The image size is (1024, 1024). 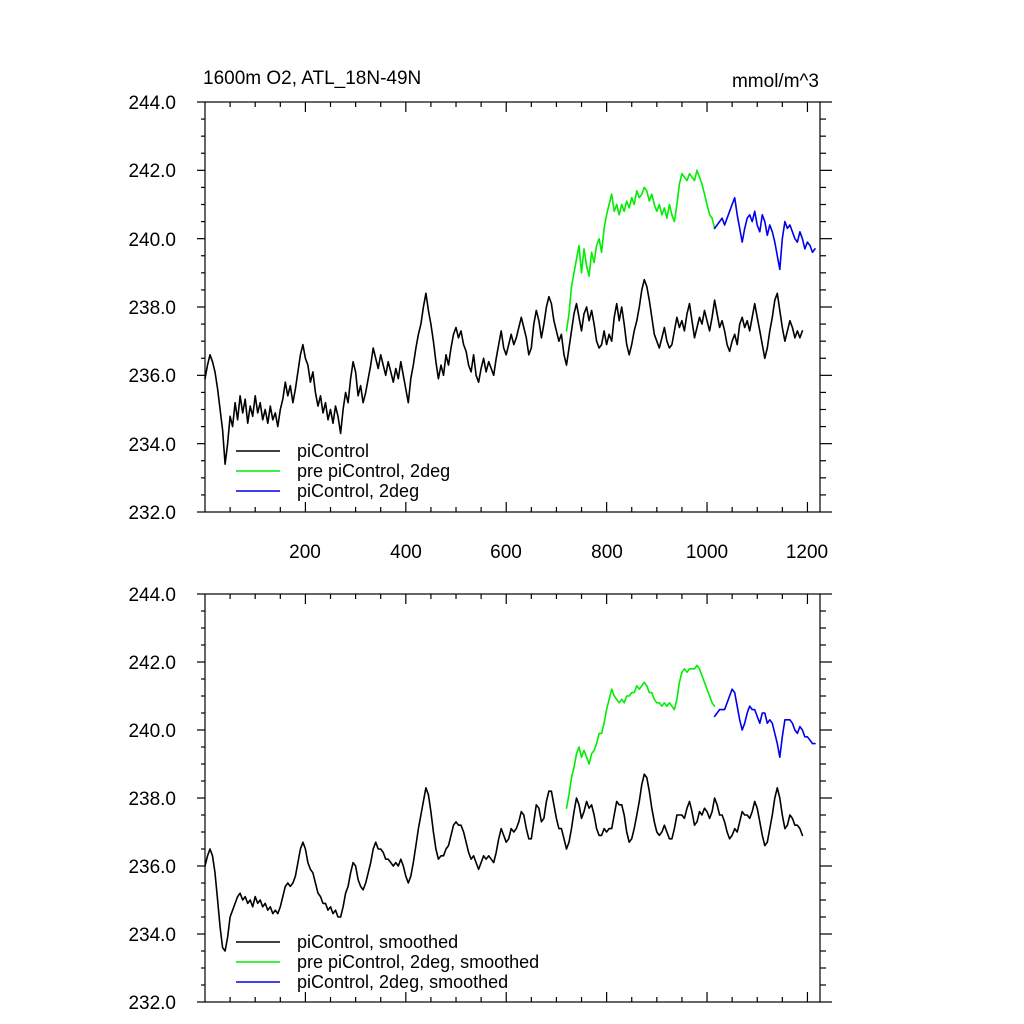 I want to click on x-tick-label: 800, so click(x=607, y=552).